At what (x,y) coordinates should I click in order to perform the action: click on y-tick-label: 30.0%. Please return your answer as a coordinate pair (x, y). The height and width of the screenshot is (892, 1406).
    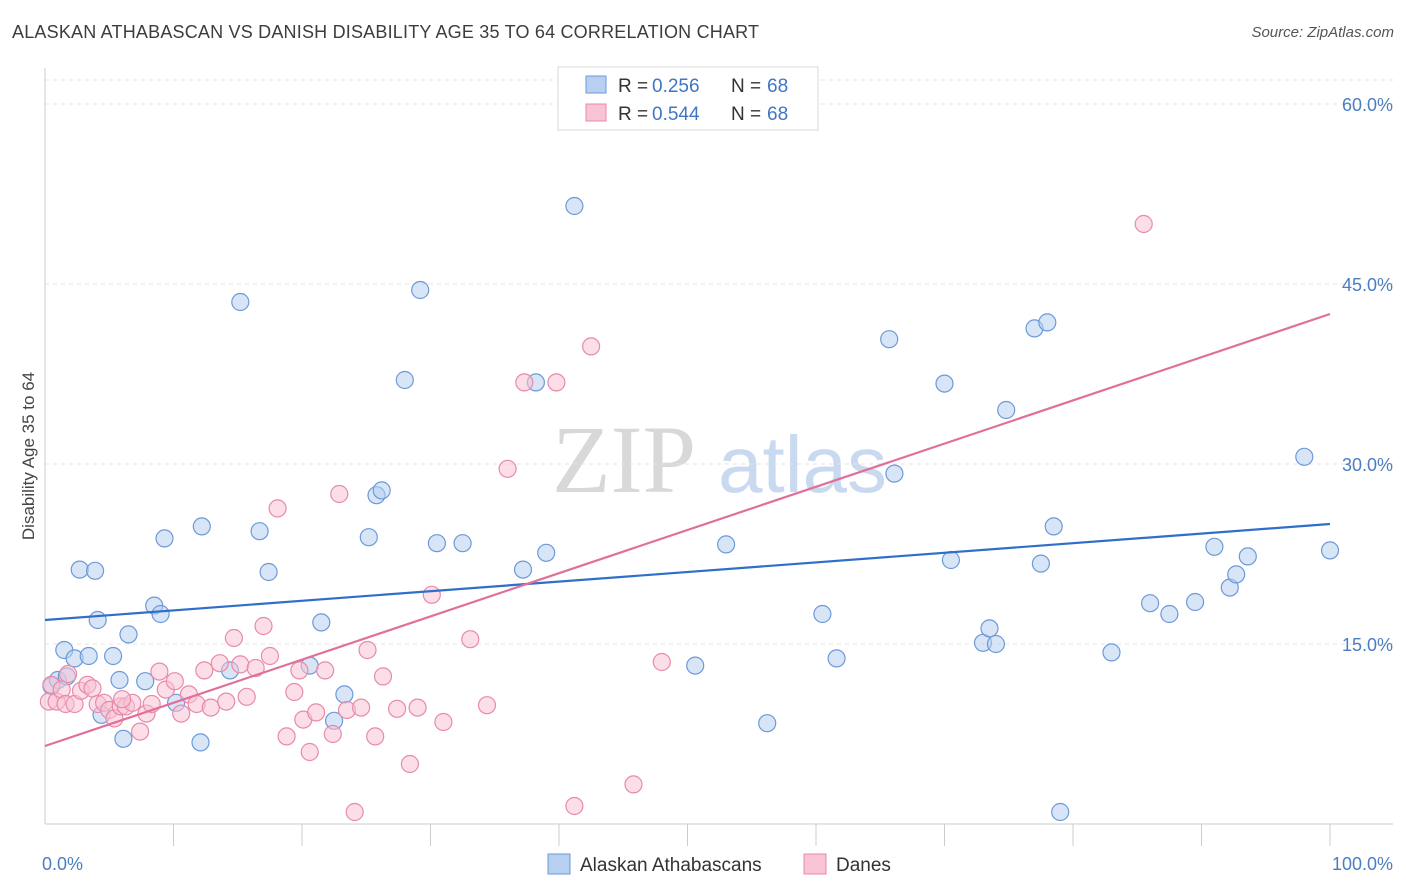
    Looking at the image, I should click on (1367, 465).